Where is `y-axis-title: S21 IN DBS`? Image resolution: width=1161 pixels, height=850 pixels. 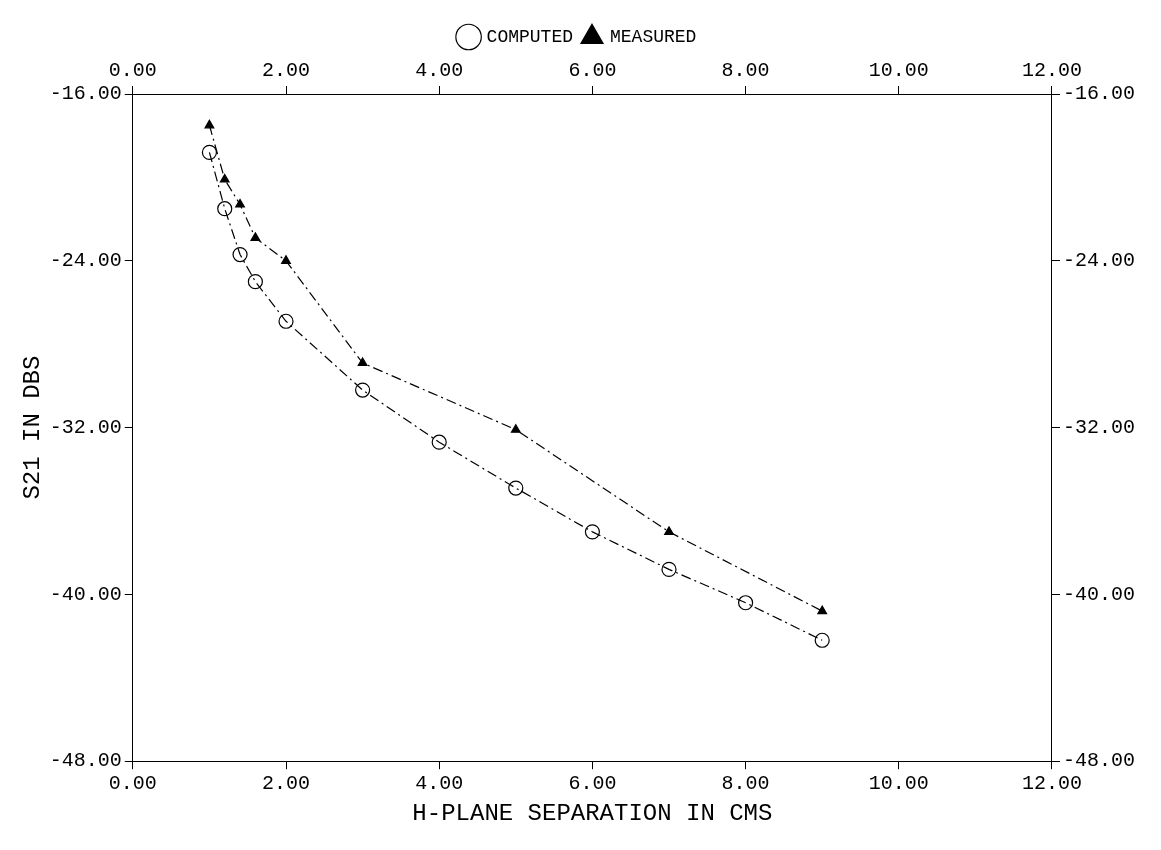 y-axis-title: S21 IN DBS is located at coordinates (32, 427).